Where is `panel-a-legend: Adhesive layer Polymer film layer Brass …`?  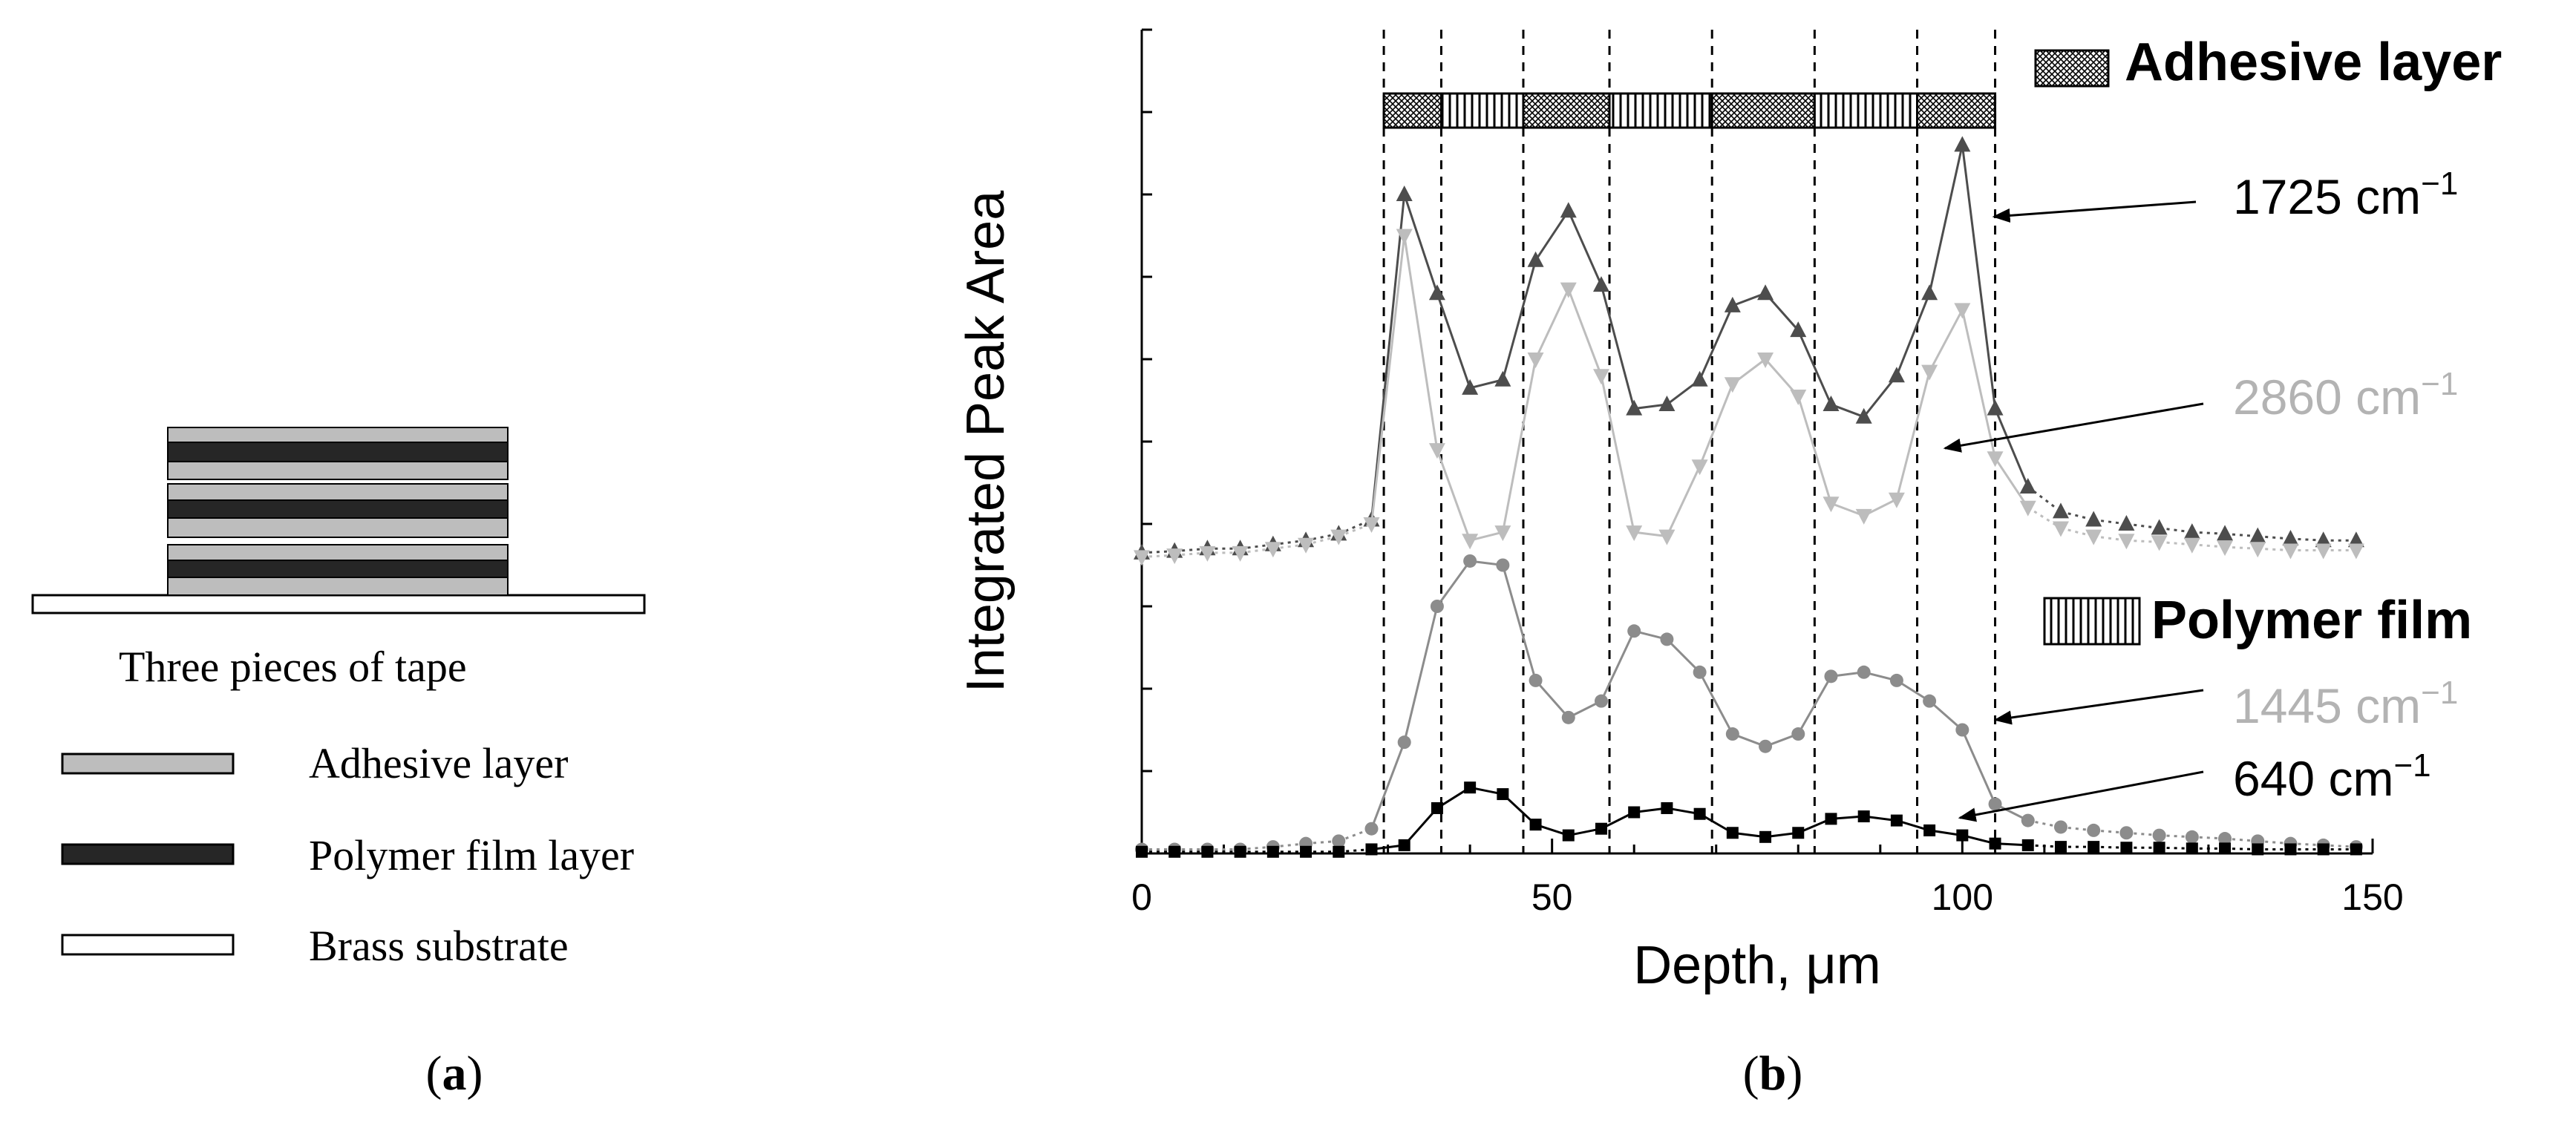 panel-a-legend: Adhesive layer Polymer film layer Brass … is located at coordinates (347, 854).